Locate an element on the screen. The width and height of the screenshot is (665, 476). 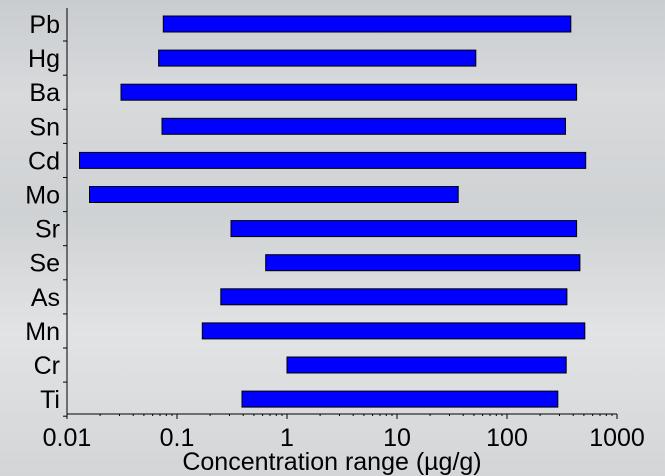
category-label-pb: Pb is located at coordinates (44, 25).